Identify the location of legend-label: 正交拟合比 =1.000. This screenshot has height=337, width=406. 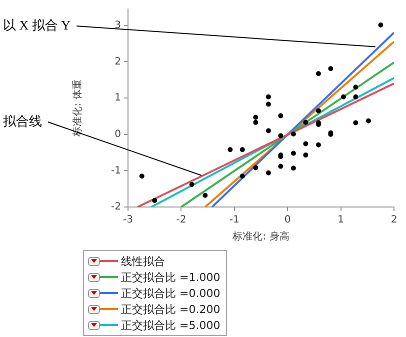
(170, 277).